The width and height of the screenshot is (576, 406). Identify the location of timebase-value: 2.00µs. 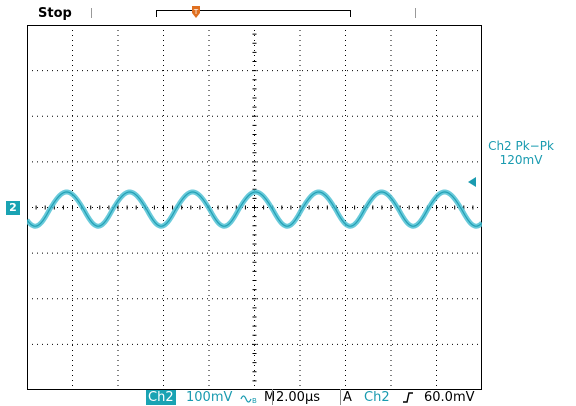
(298, 397).